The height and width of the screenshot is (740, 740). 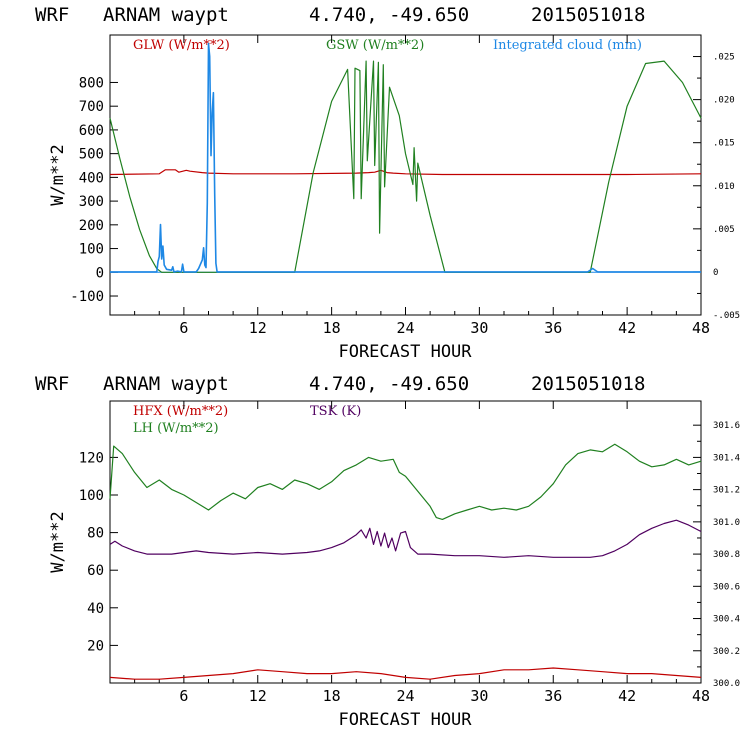 What do you see at coordinates (724, 101) in the screenshot?
I see `y2-tick-label: .020` at bounding box center [724, 101].